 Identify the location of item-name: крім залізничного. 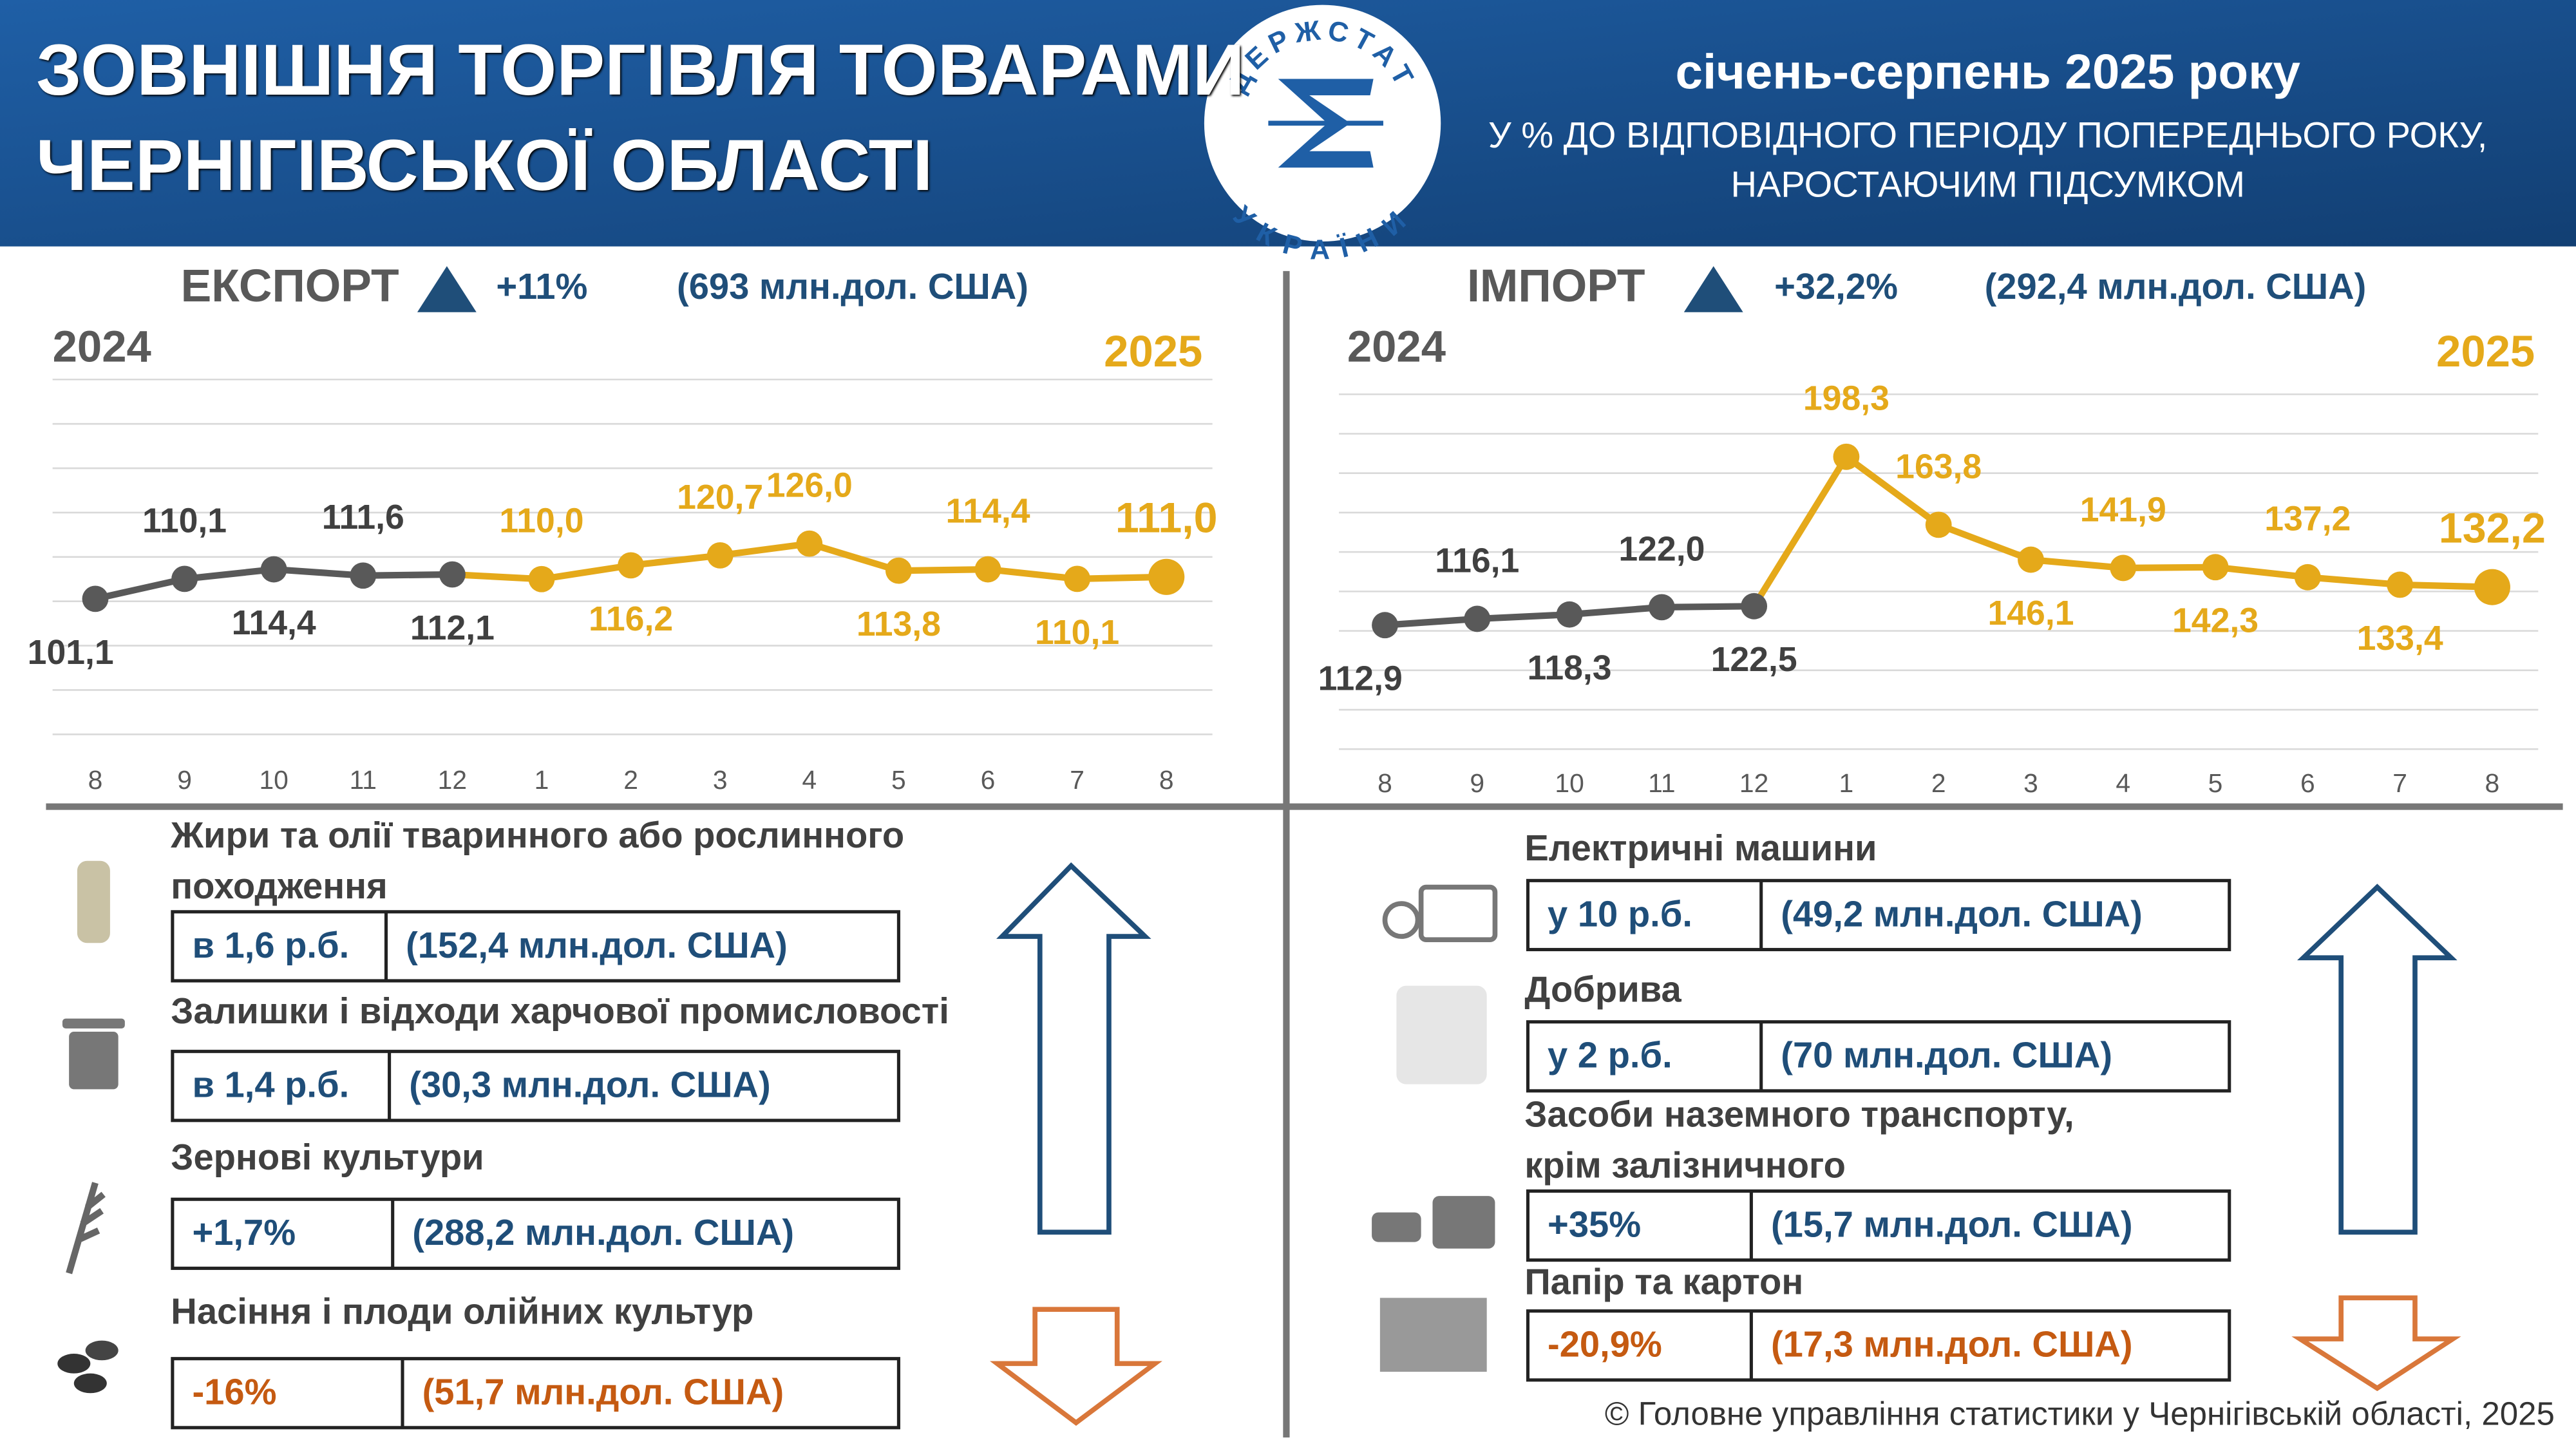
(1685, 1165).